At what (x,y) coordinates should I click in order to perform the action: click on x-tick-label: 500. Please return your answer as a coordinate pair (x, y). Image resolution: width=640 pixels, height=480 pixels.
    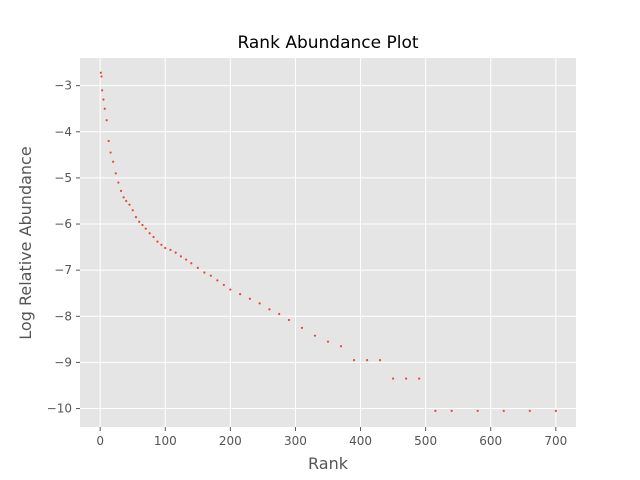
    Looking at the image, I should click on (425, 441).